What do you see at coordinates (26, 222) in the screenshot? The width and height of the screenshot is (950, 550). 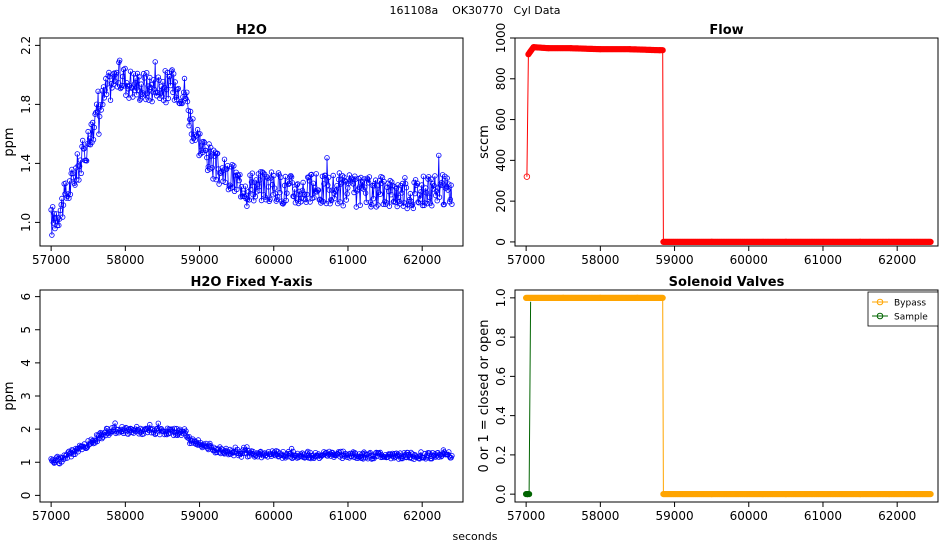 I see `h2o-ytick-label: 1.0` at bounding box center [26, 222].